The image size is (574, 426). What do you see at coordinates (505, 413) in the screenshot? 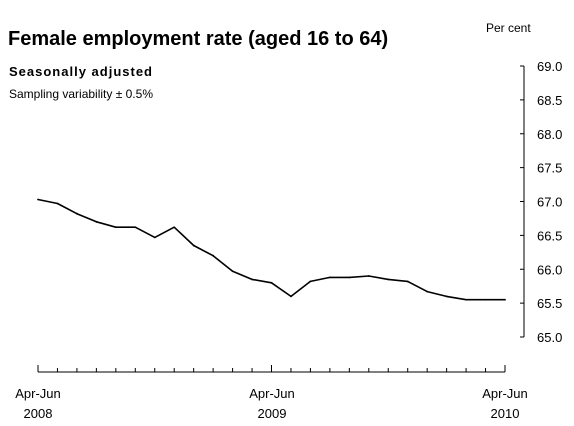
I see `x-tick-label-year: 2010` at bounding box center [505, 413].